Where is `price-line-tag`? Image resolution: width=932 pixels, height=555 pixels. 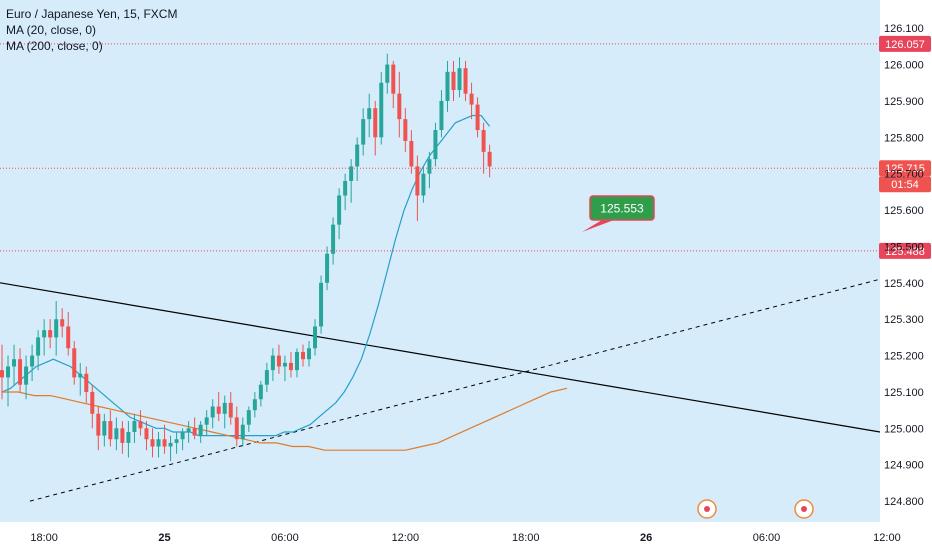 price-line-tag is located at coordinates (905, 250).